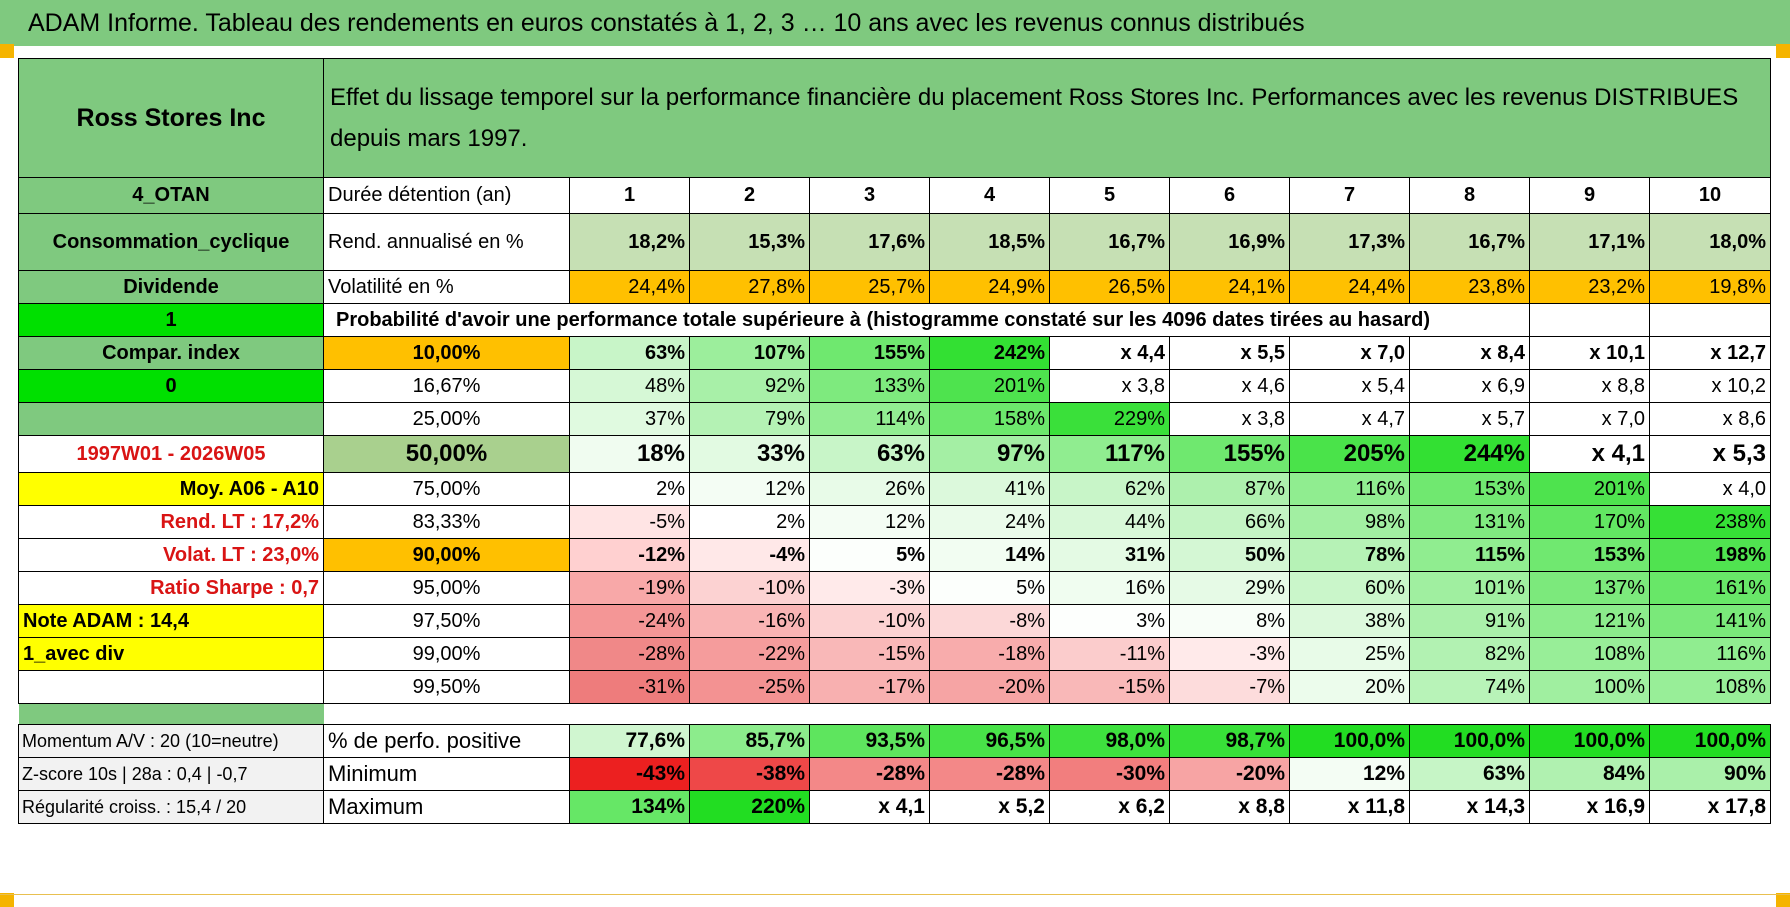 The height and width of the screenshot is (907, 1790). I want to click on value-cell: 90%, so click(1710, 774).